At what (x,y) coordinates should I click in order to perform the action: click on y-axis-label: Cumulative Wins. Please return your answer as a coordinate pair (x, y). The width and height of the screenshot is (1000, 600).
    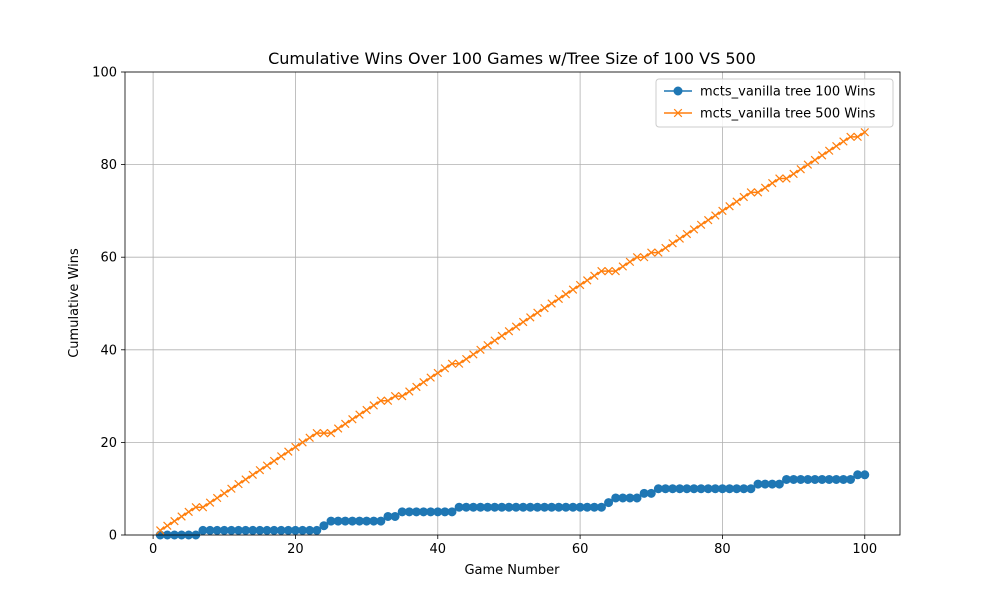
    Looking at the image, I should click on (74, 303).